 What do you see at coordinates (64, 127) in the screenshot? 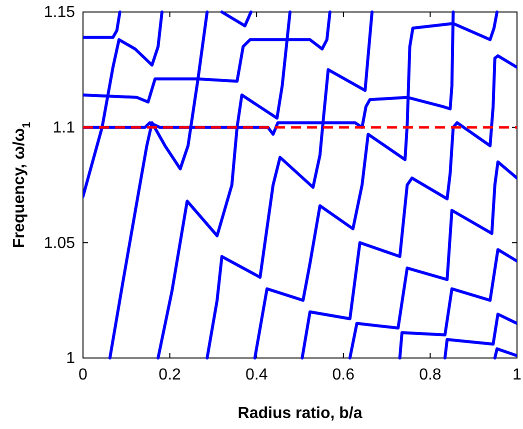
I see `y-tick-label: 1.1` at bounding box center [64, 127].